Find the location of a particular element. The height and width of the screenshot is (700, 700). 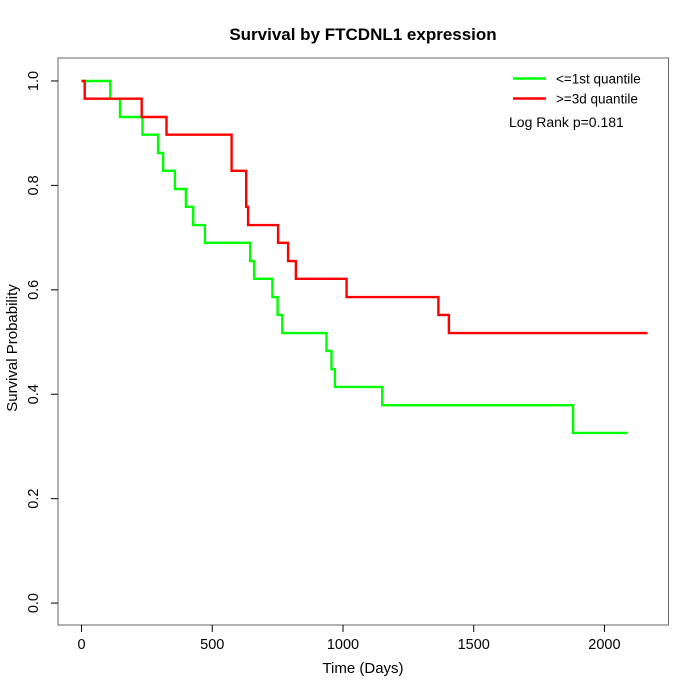

x-tick-label: 1500 is located at coordinates (474, 645).